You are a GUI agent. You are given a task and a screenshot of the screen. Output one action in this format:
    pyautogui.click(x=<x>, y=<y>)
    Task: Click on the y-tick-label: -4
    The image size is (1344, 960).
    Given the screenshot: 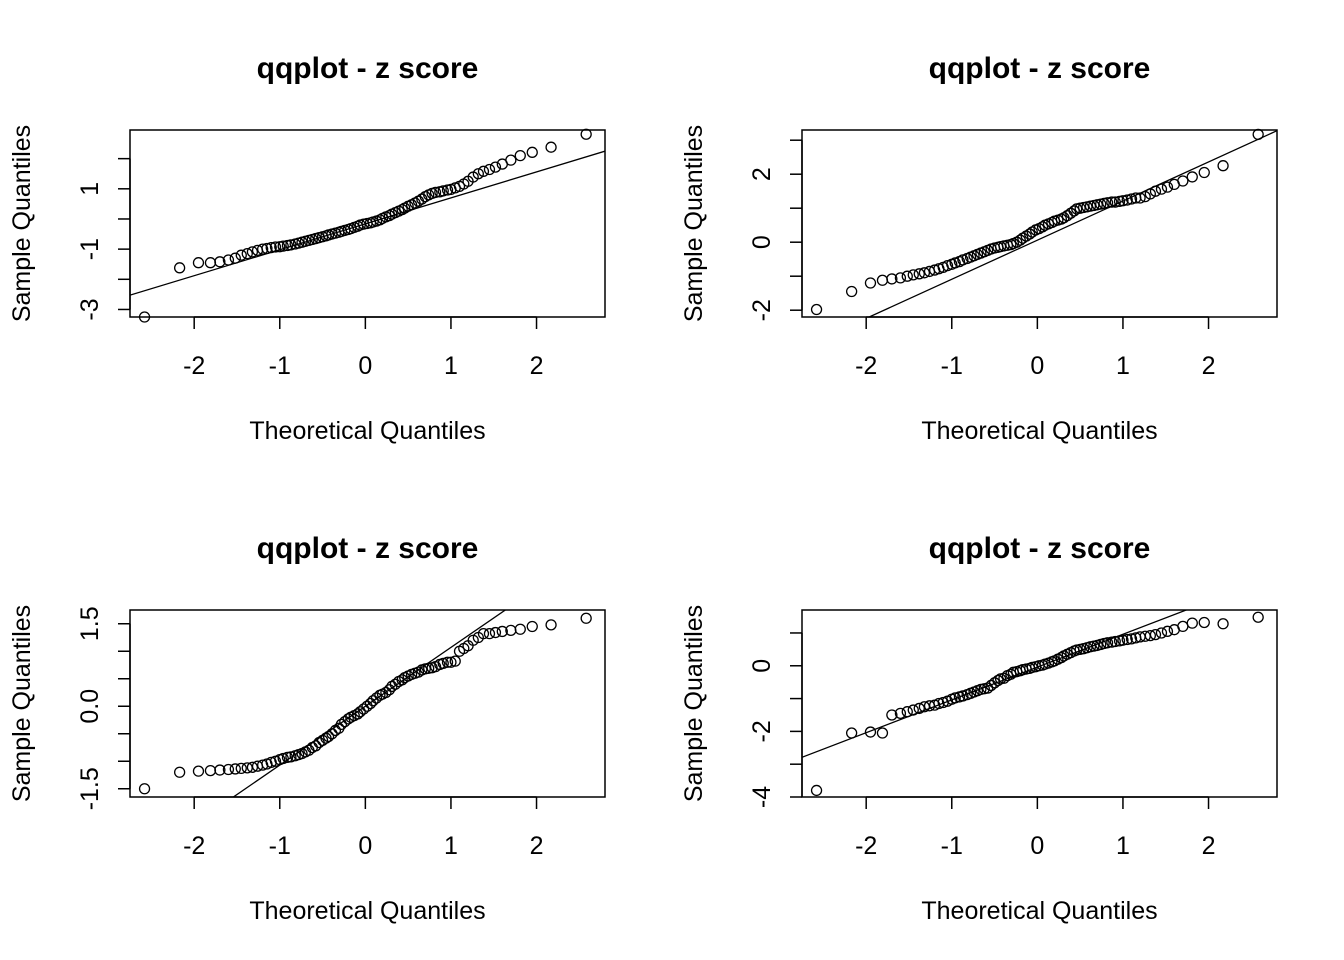 What is the action you would take?
    pyautogui.click(x=762, y=797)
    